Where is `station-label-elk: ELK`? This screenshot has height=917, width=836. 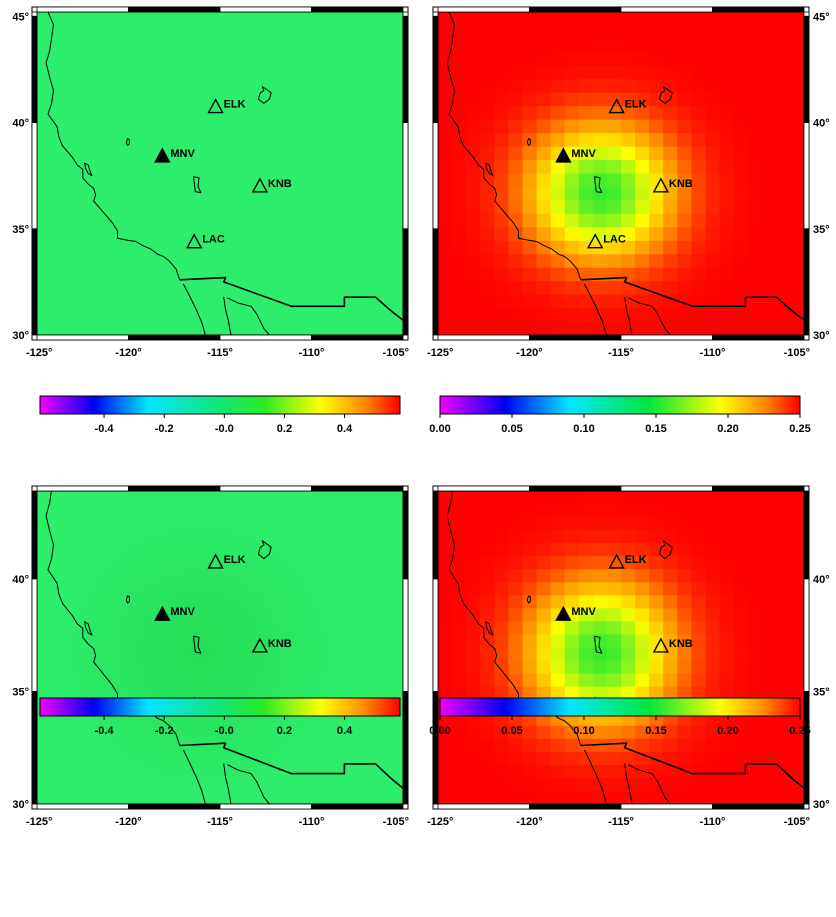
station-label-elk: ELK is located at coordinates (636, 560).